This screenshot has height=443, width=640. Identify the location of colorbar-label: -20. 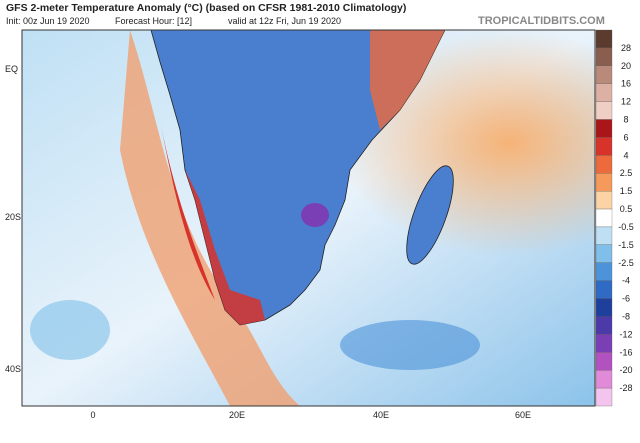
(625, 370).